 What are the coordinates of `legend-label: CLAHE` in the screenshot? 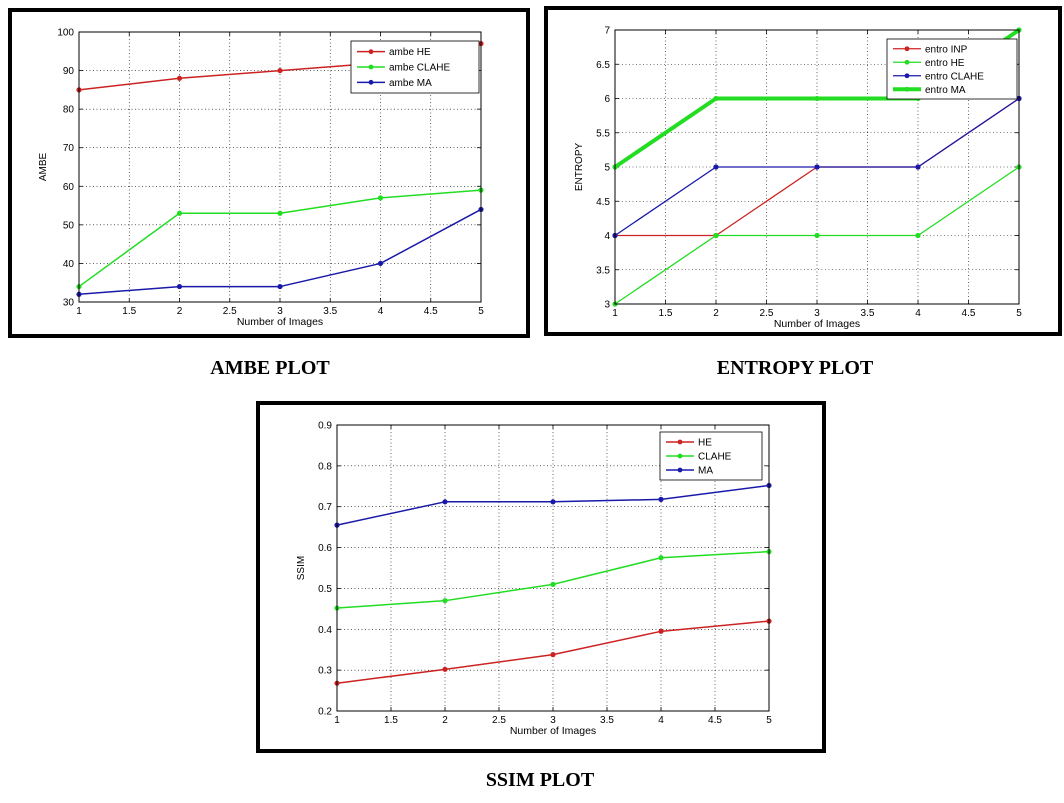 It's located at (715, 457).